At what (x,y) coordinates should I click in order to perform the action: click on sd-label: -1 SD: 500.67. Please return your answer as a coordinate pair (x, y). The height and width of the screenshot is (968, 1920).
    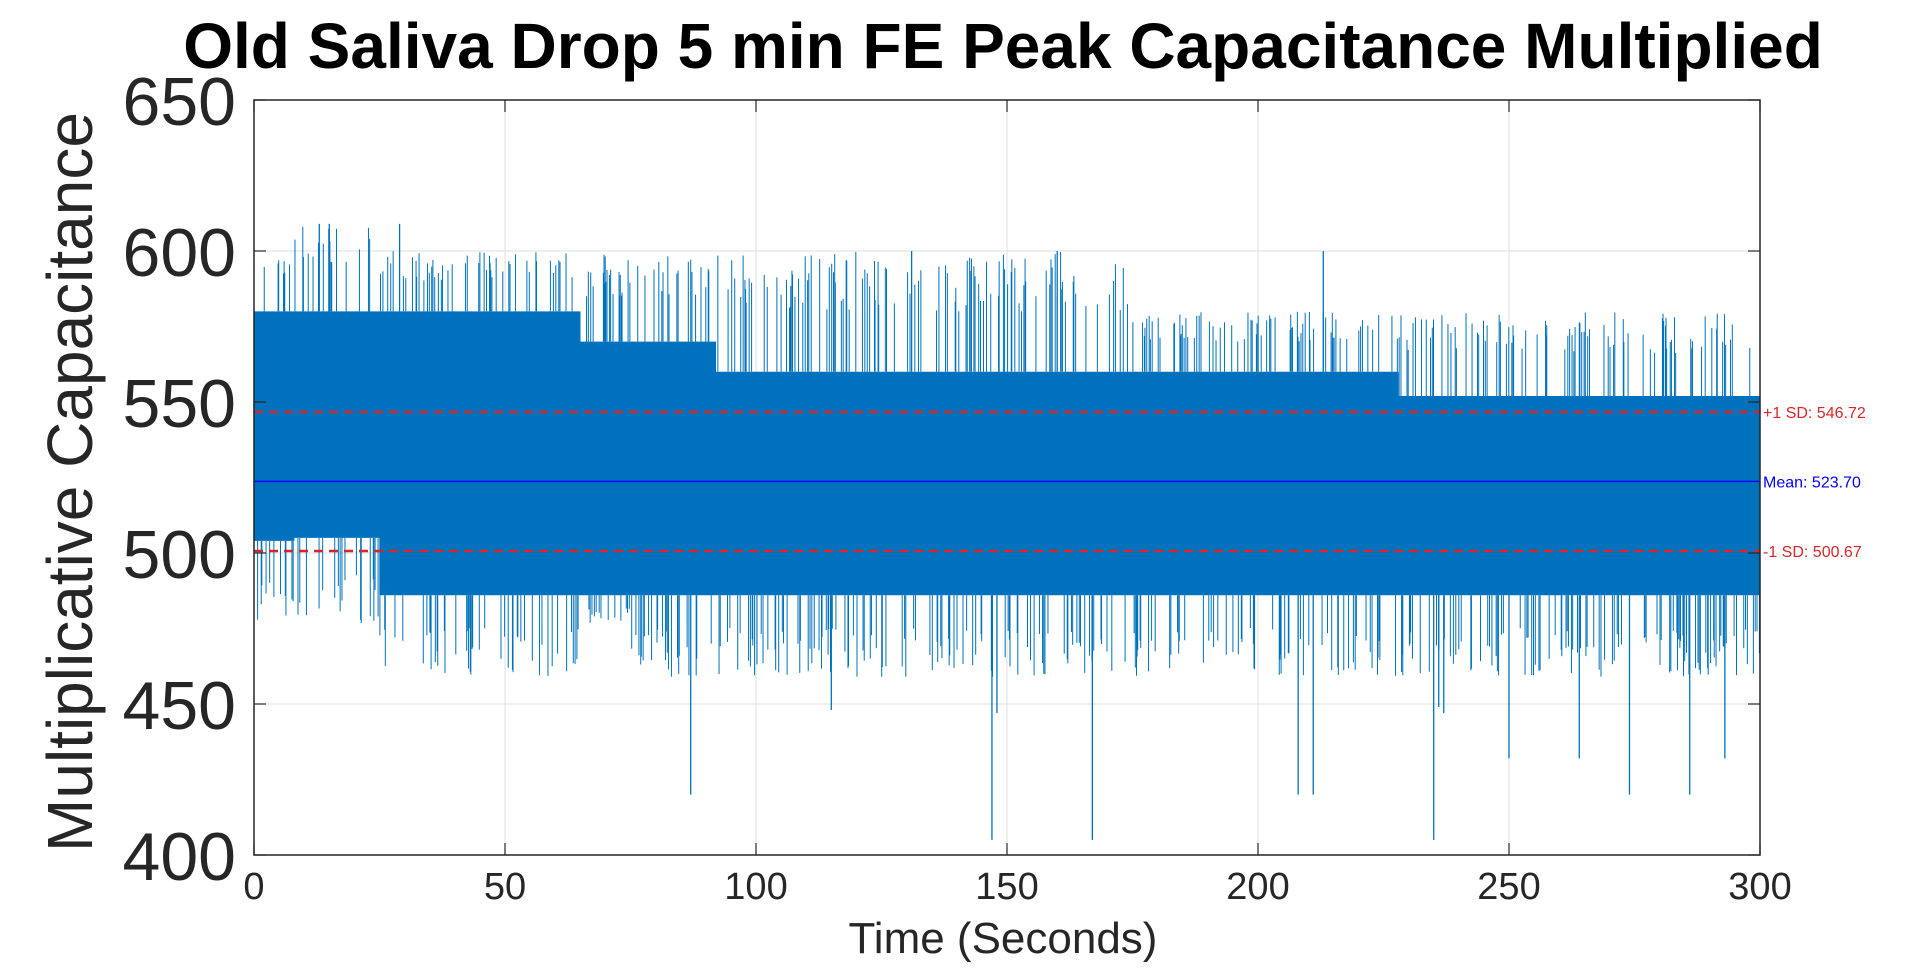
    Looking at the image, I should click on (1812, 552).